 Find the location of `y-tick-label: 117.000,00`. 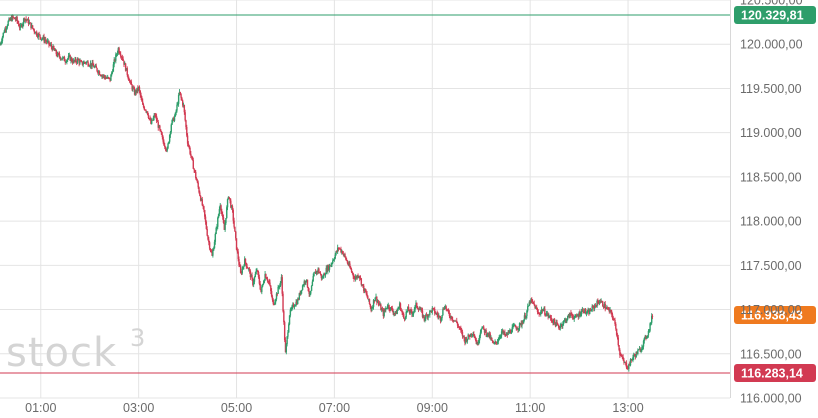

y-tick-label: 117.000,00 is located at coordinates (771, 310).